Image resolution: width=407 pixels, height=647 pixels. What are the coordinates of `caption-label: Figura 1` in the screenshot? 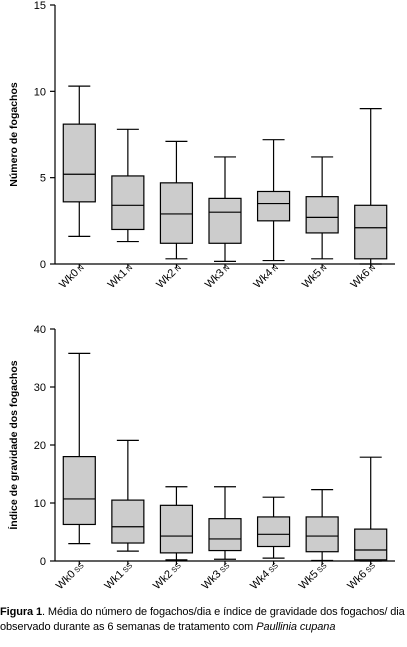 It's located at (21, 612).